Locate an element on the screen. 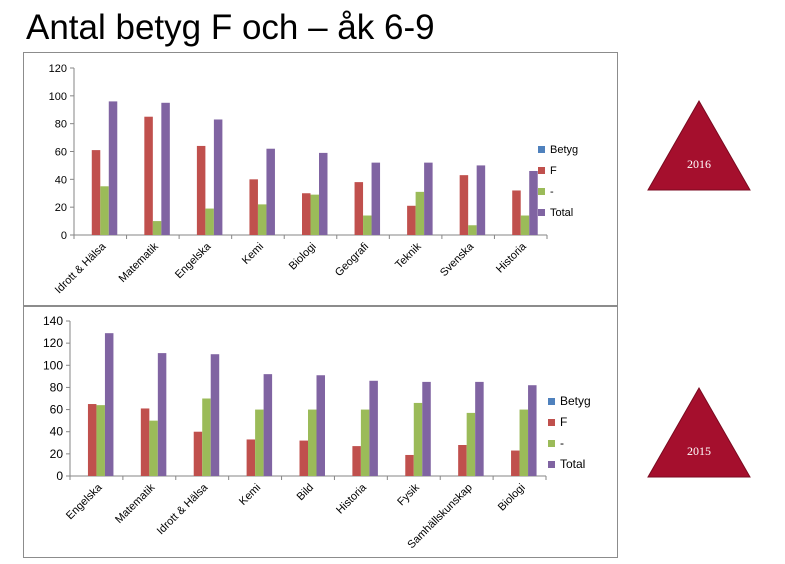 This screenshot has width=785, height=564. y-tick-label: 140 is located at coordinates (53, 321).